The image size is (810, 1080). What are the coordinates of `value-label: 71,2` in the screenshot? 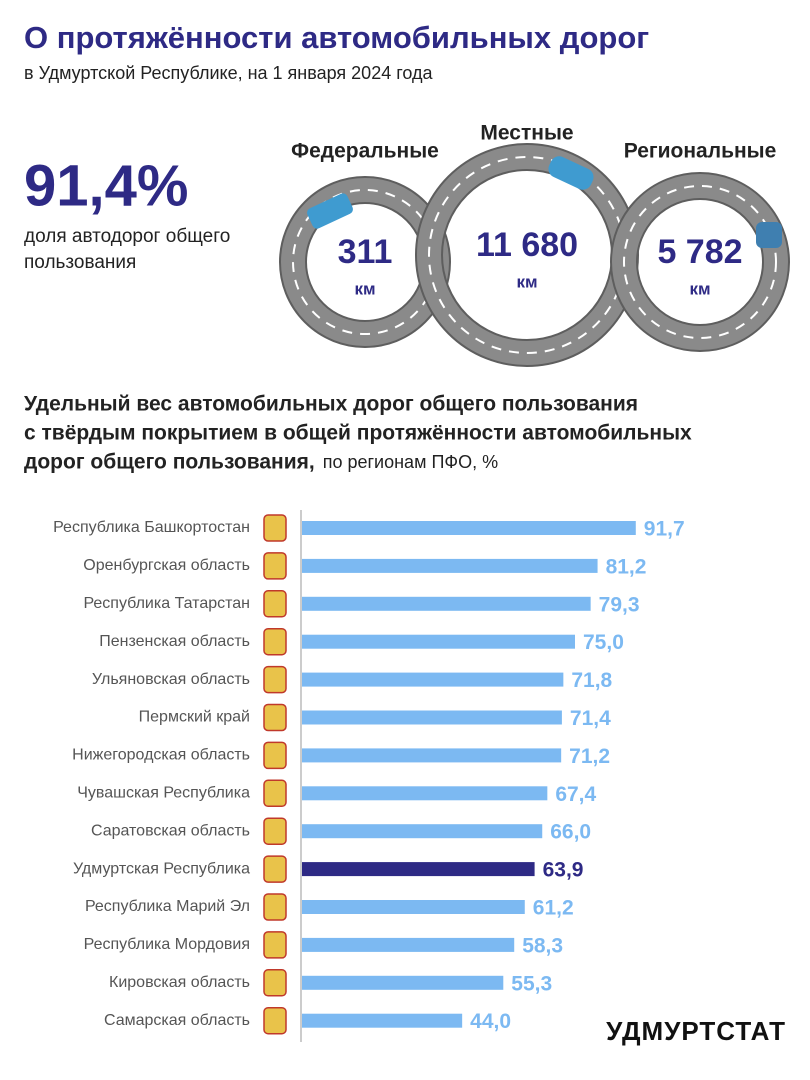 It's located at (589, 756).